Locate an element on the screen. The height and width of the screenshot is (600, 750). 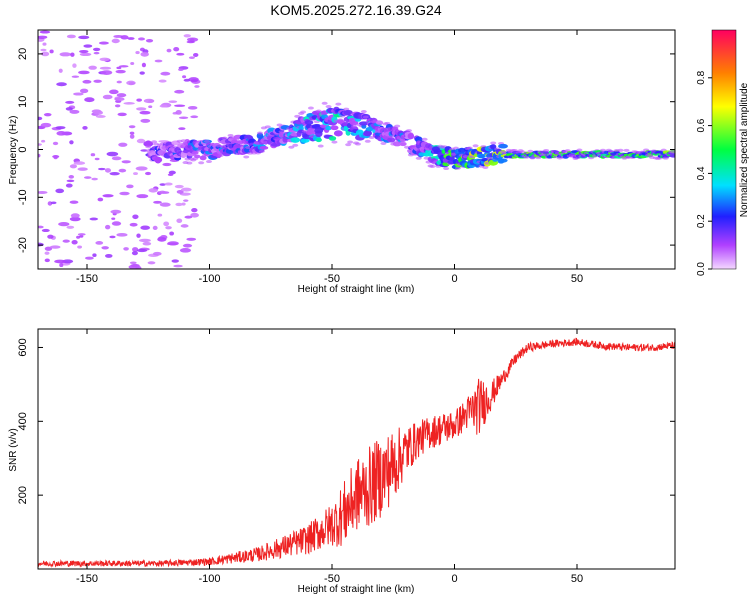
x-tick-label: -150 is located at coordinates (87, 579).